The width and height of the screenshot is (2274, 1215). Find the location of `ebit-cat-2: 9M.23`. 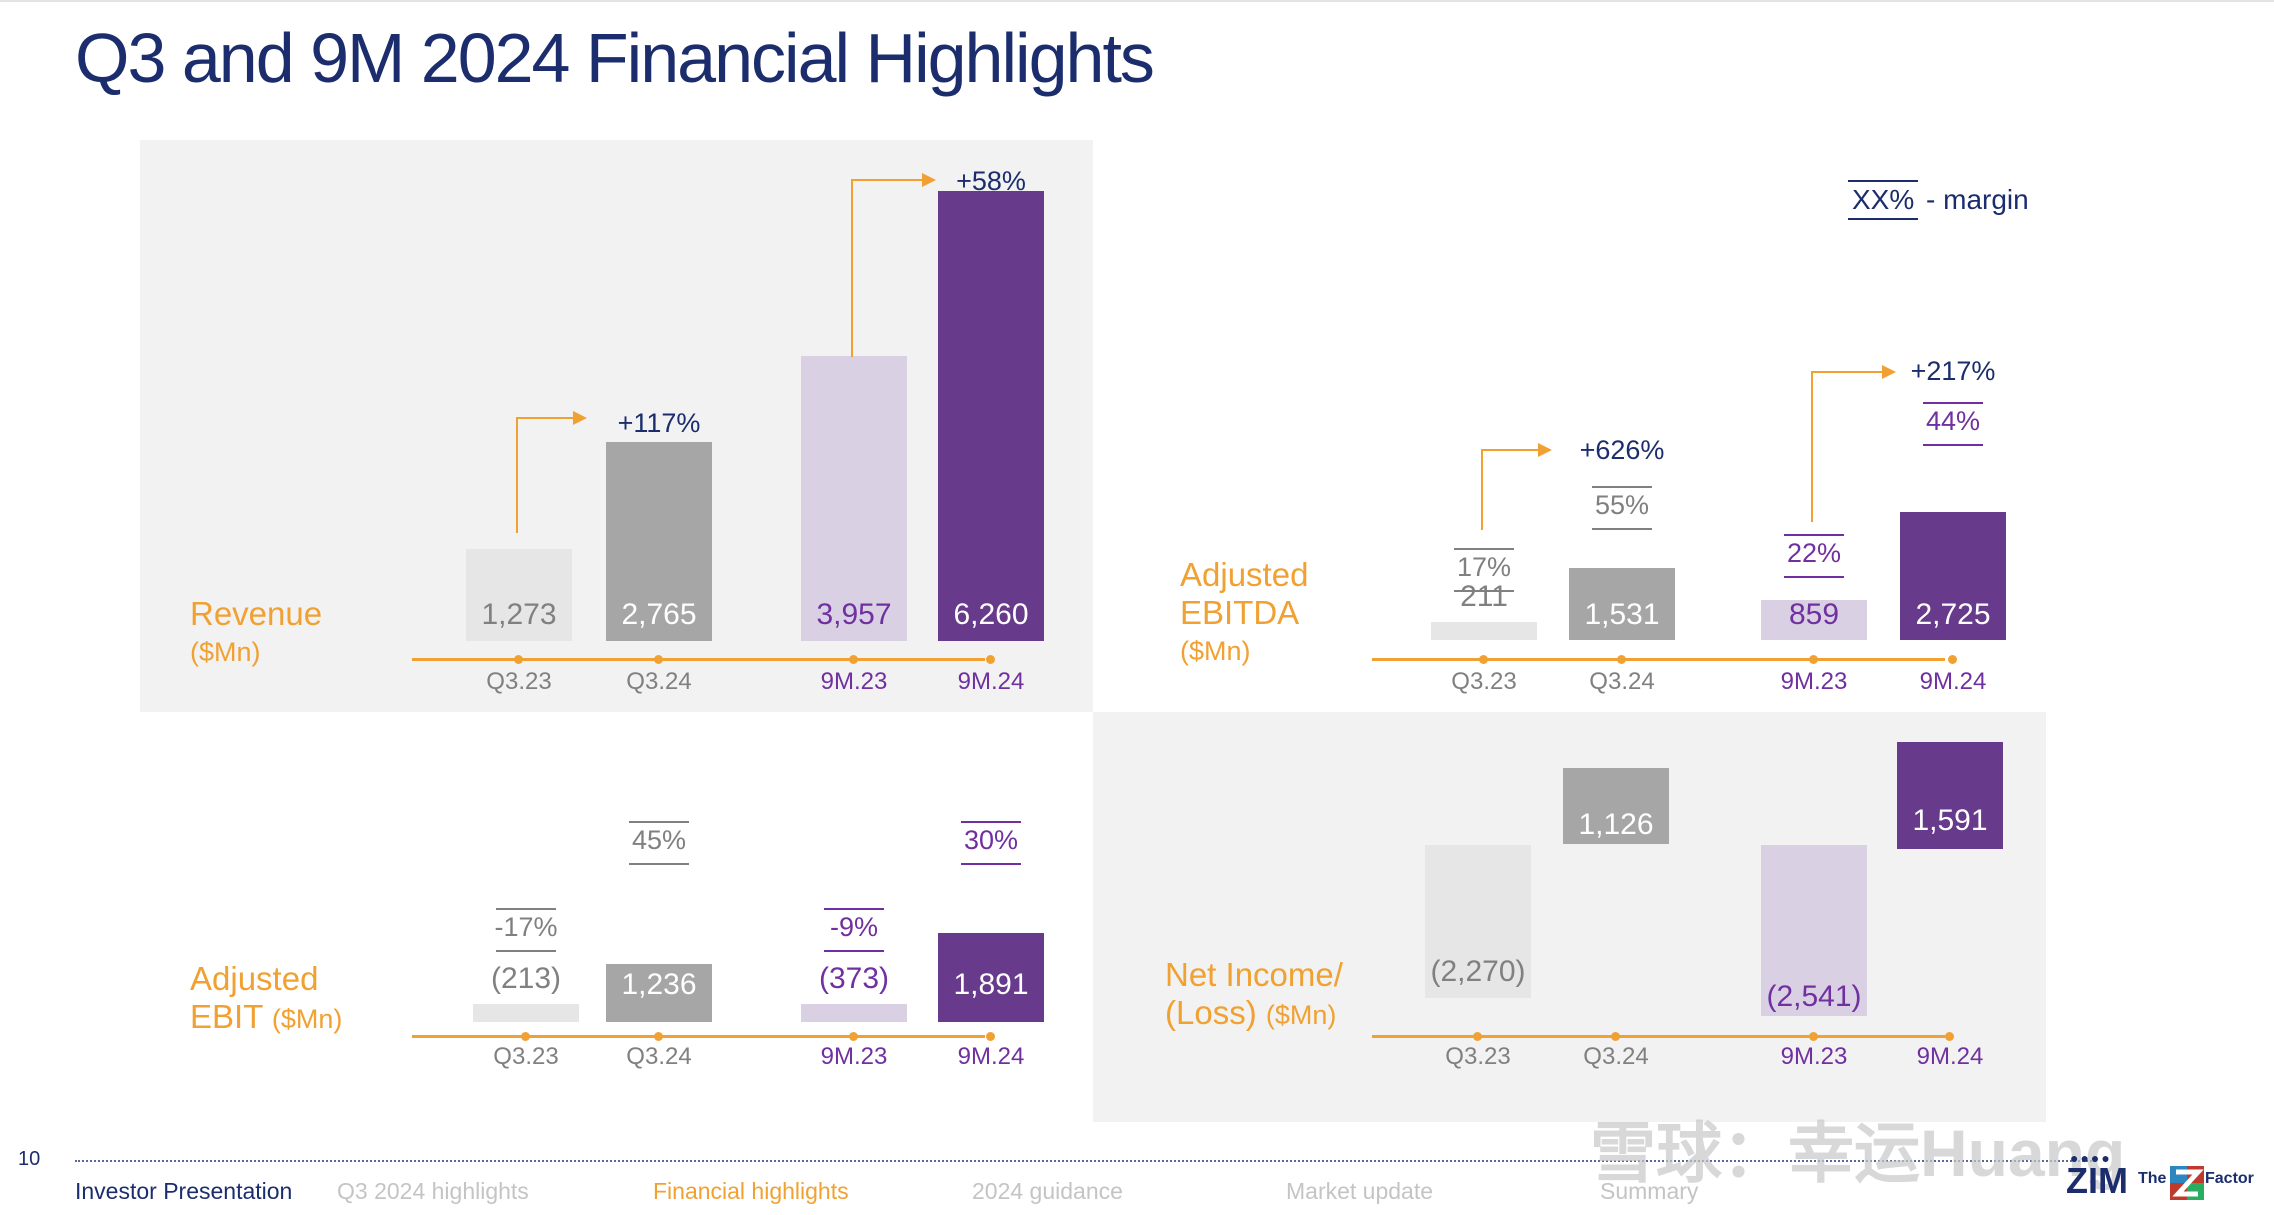

ebit-cat-2: 9M.23 is located at coordinates (854, 1056).